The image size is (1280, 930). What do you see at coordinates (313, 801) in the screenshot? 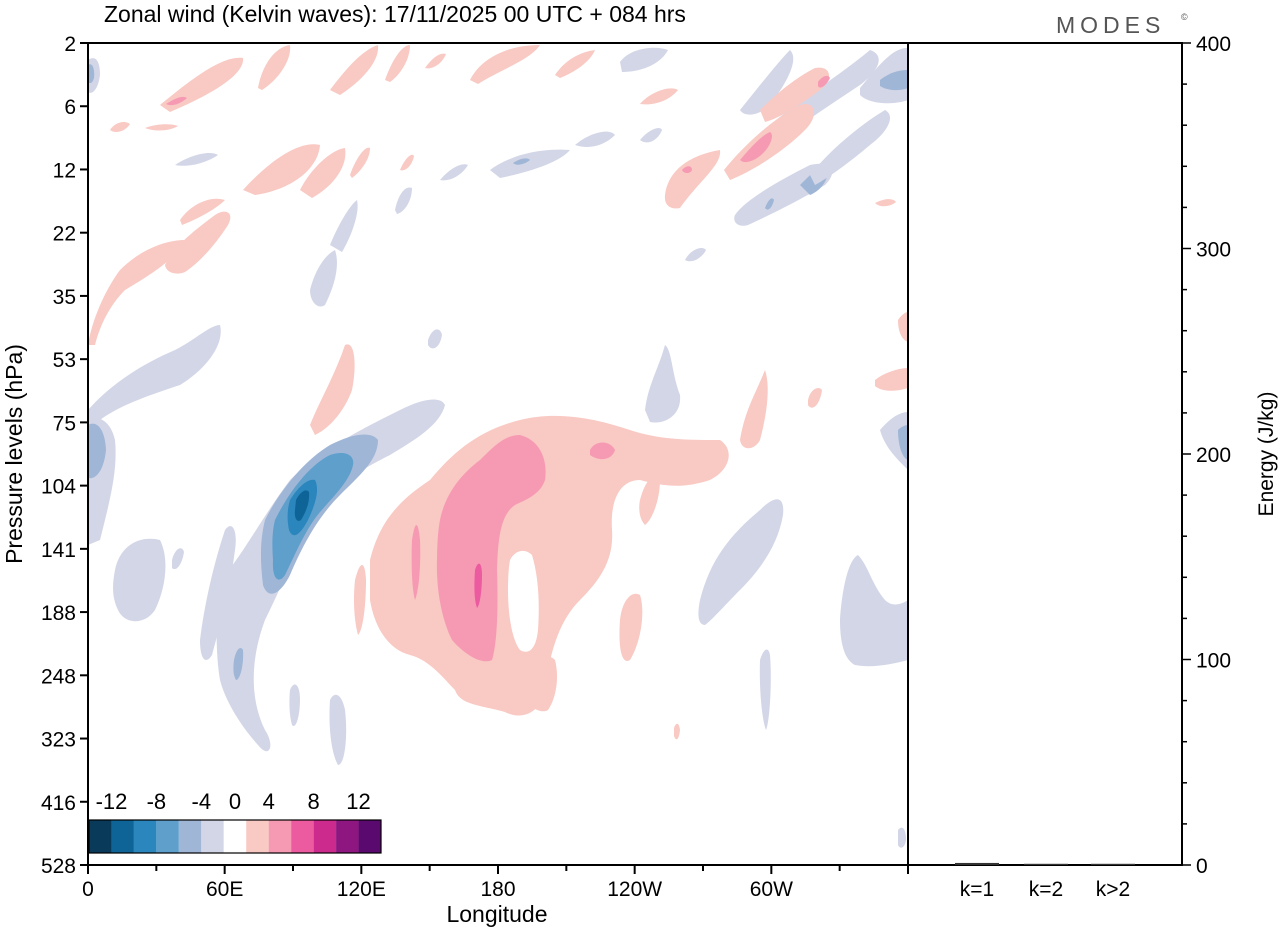
I see `colorbar-tick-label: 8` at bounding box center [313, 801].